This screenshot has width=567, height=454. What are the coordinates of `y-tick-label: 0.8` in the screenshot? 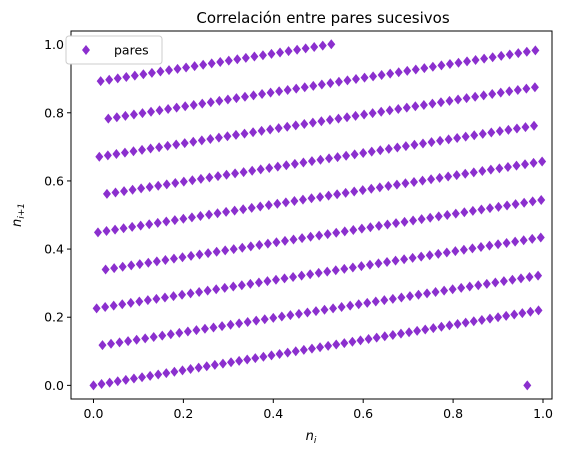 It's located at (54, 112).